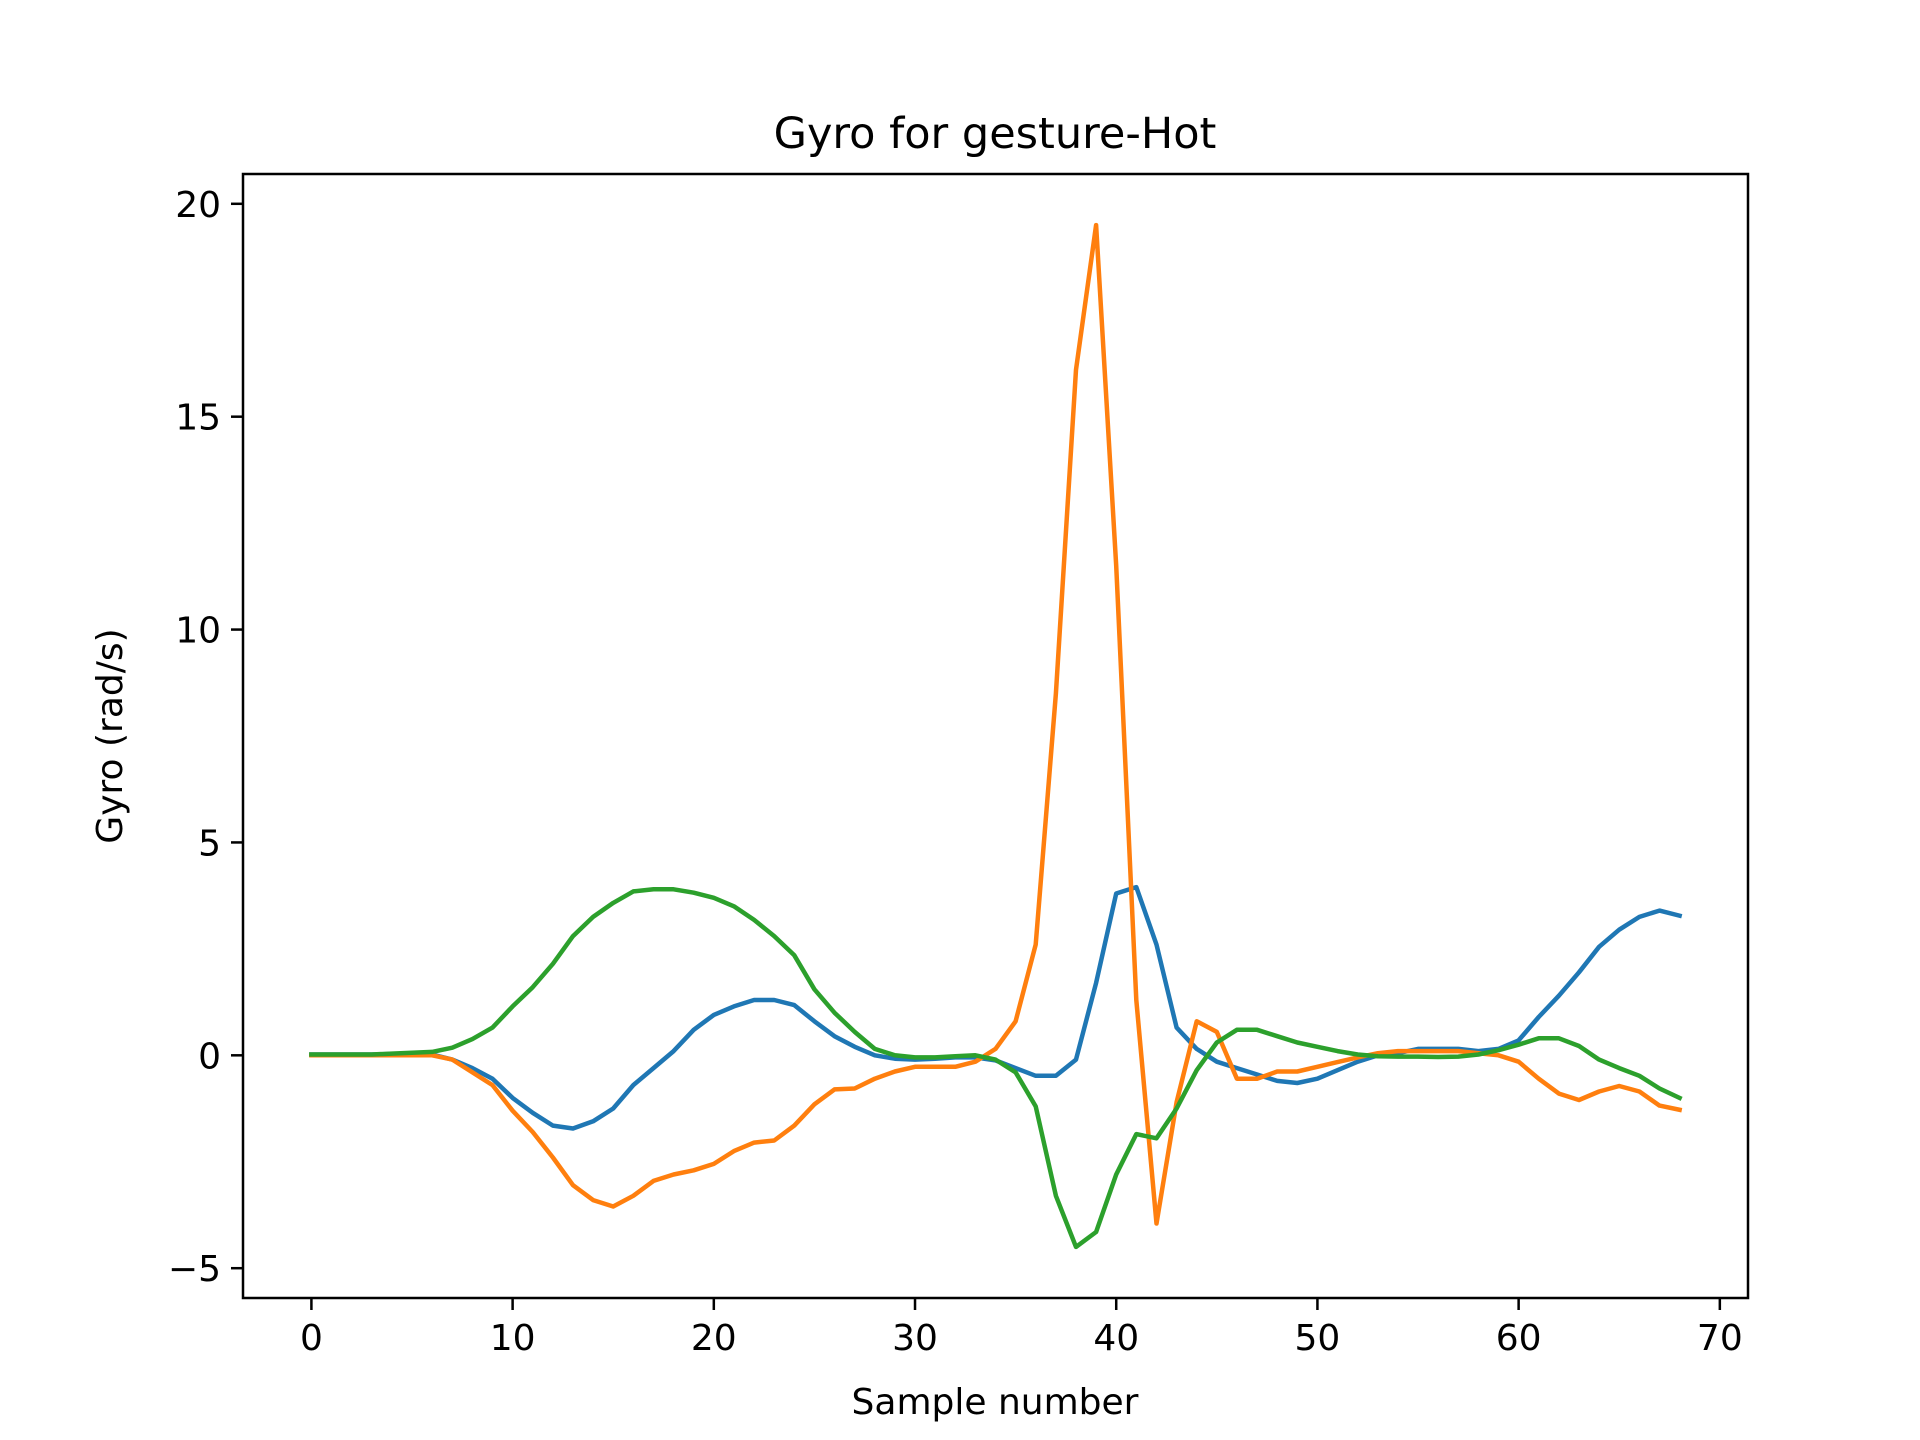 The width and height of the screenshot is (1920, 1440). Describe the element at coordinates (1021, 1328) in the screenshot. I see `x-axis-ticks: 0 10 20 30 40 50 60 70` at that location.